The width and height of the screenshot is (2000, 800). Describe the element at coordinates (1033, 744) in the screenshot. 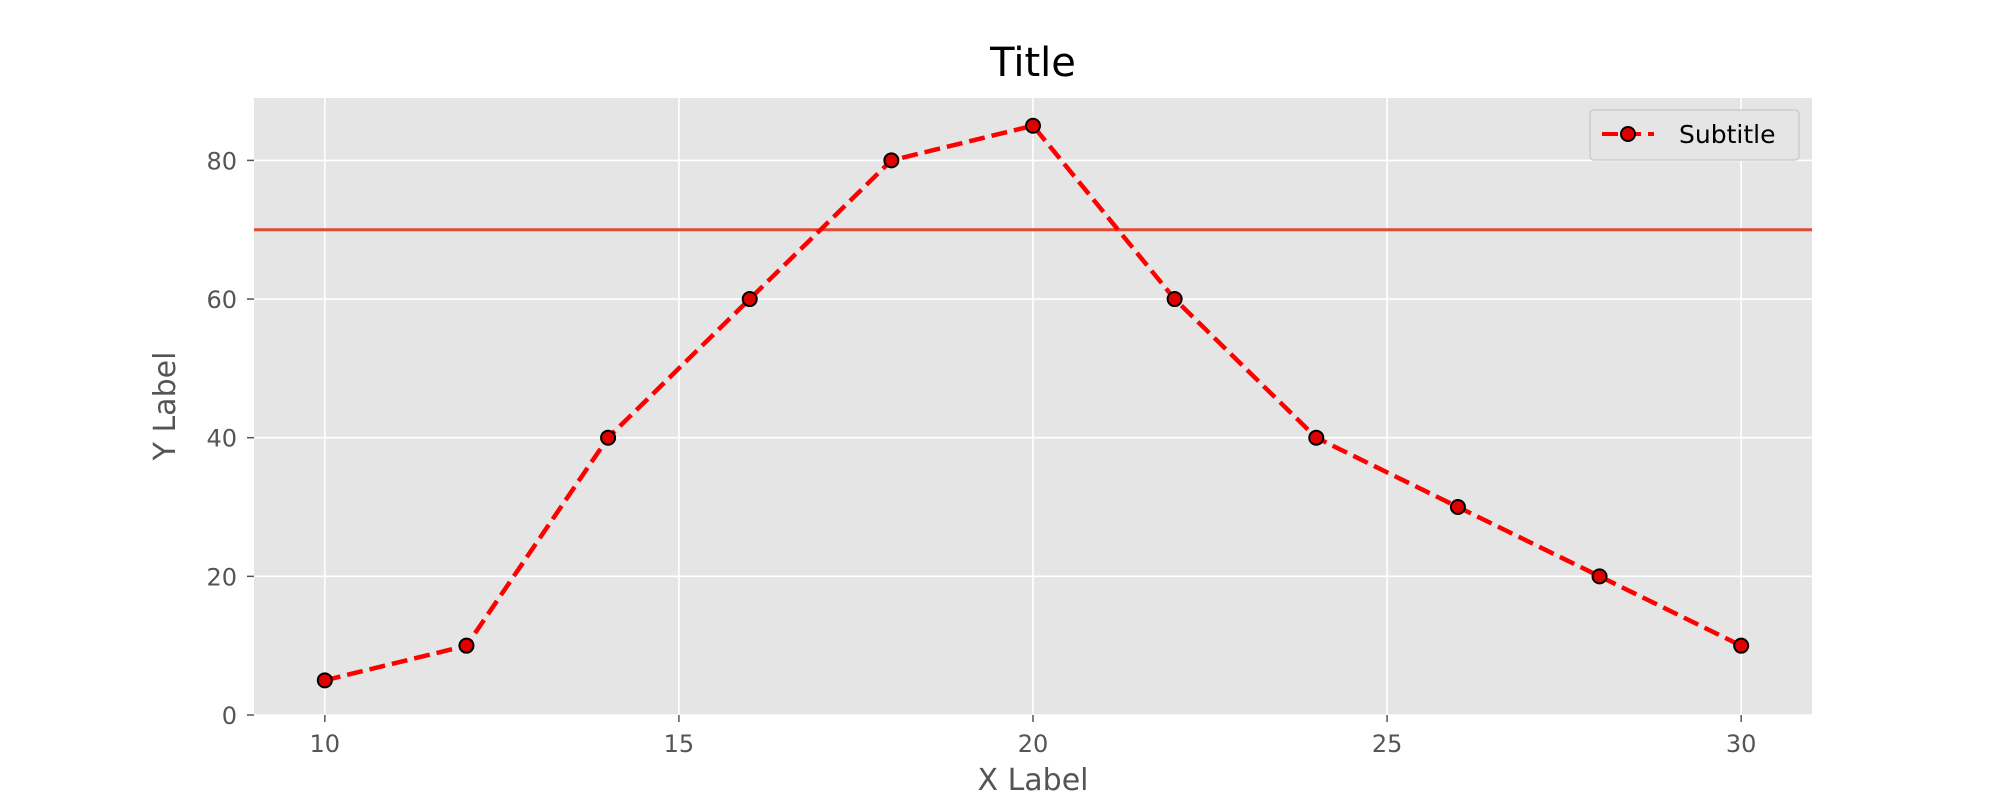

I see `x-tick-label: 20` at that location.